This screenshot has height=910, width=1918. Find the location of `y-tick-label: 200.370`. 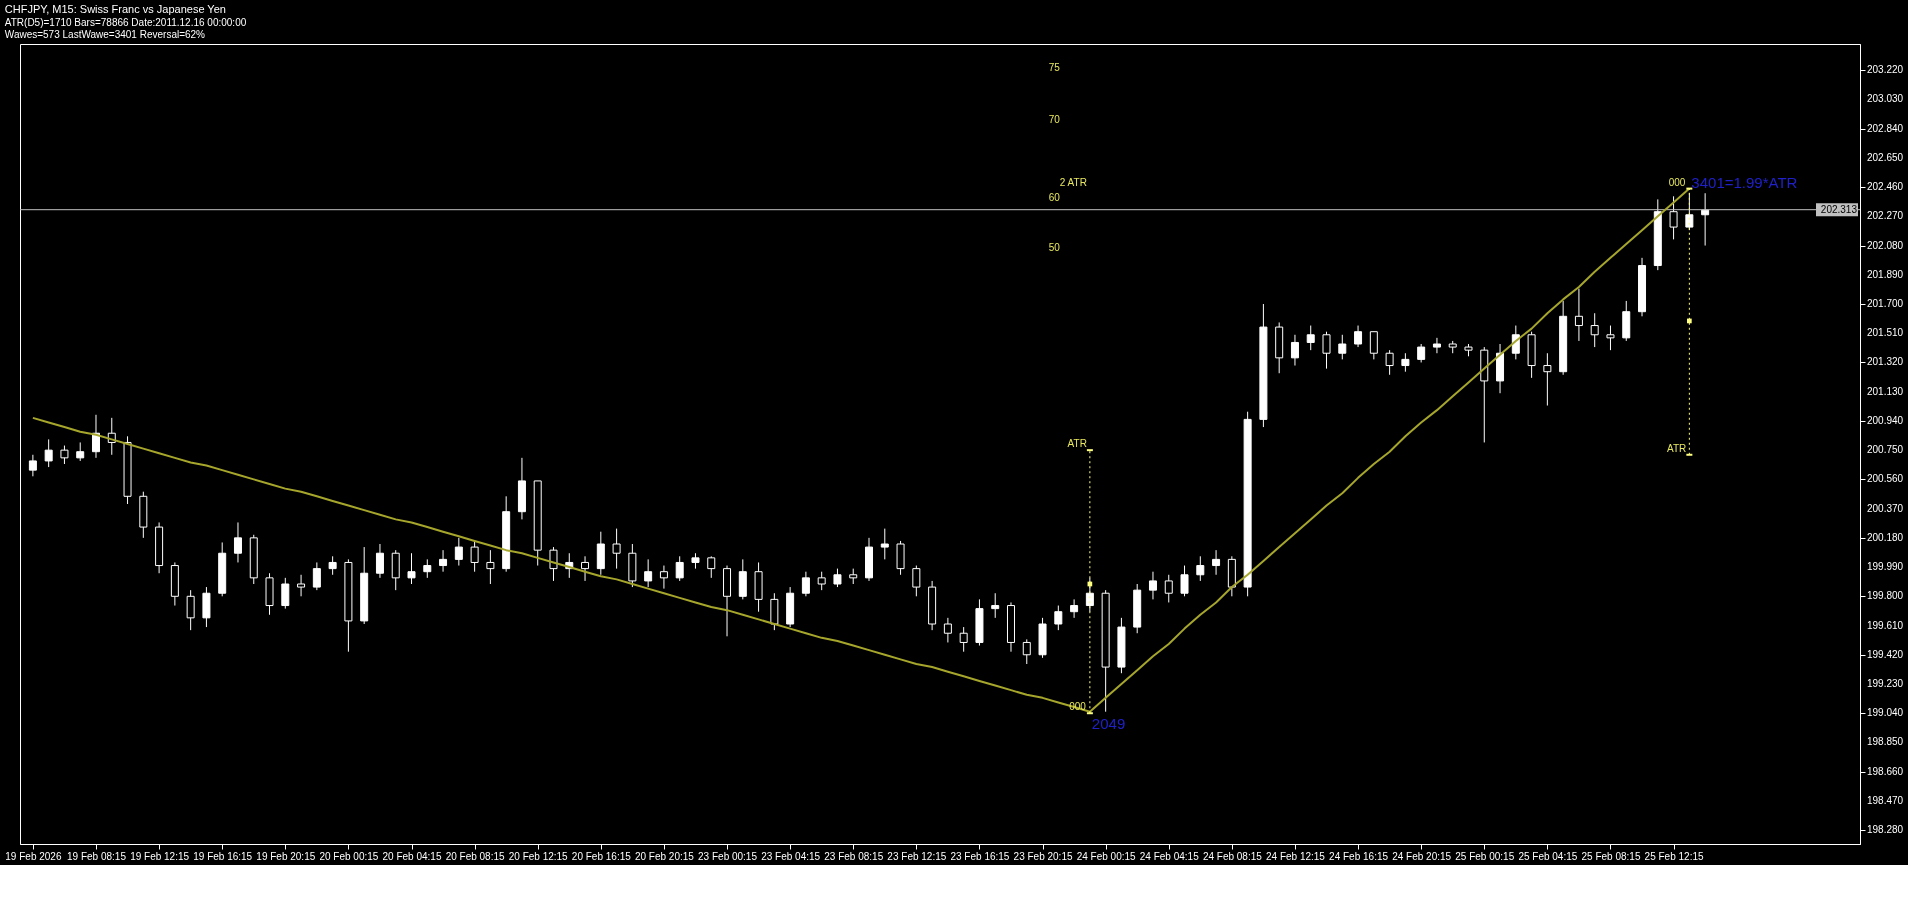

y-tick-label: 200.370 is located at coordinates (1885, 508).